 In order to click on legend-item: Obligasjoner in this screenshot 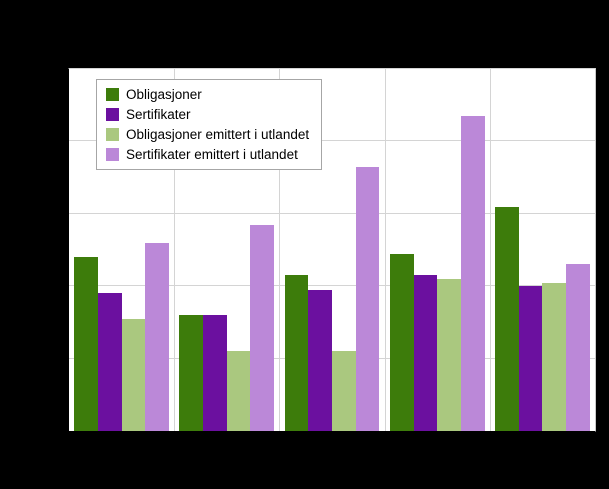, I will do `click(207, 94)`.